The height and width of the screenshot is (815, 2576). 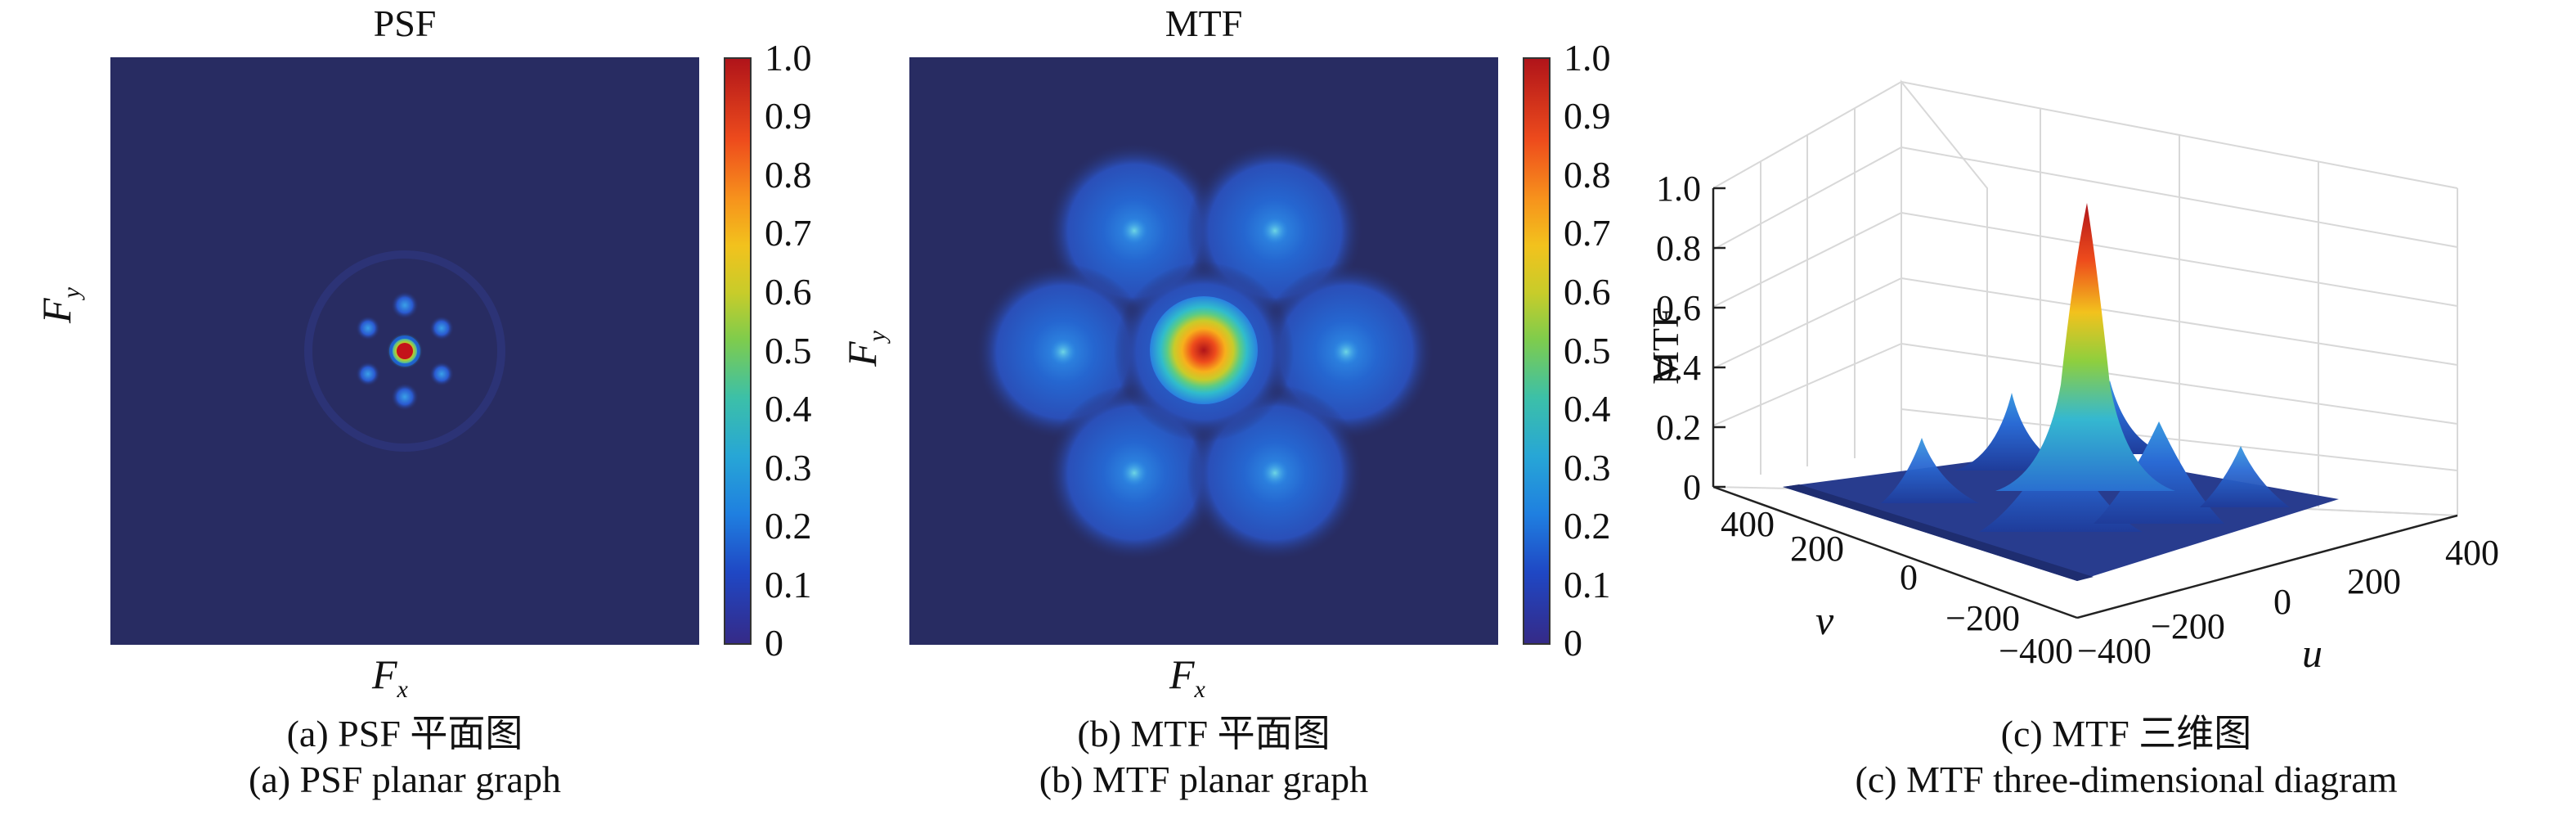 I want to click on u-tick-label: 0, so click(x=2282, y=602).